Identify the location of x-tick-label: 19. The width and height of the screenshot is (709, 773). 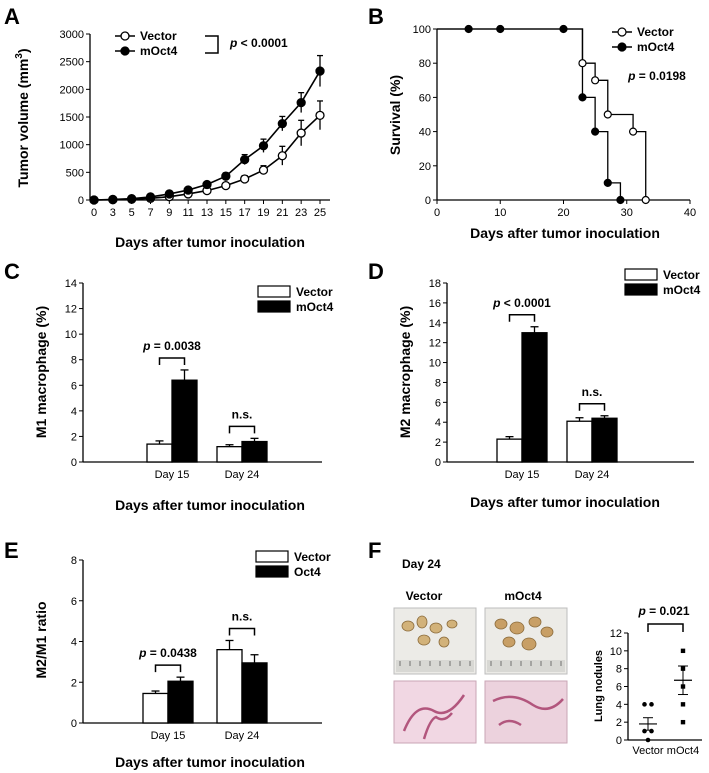
(263, 213).